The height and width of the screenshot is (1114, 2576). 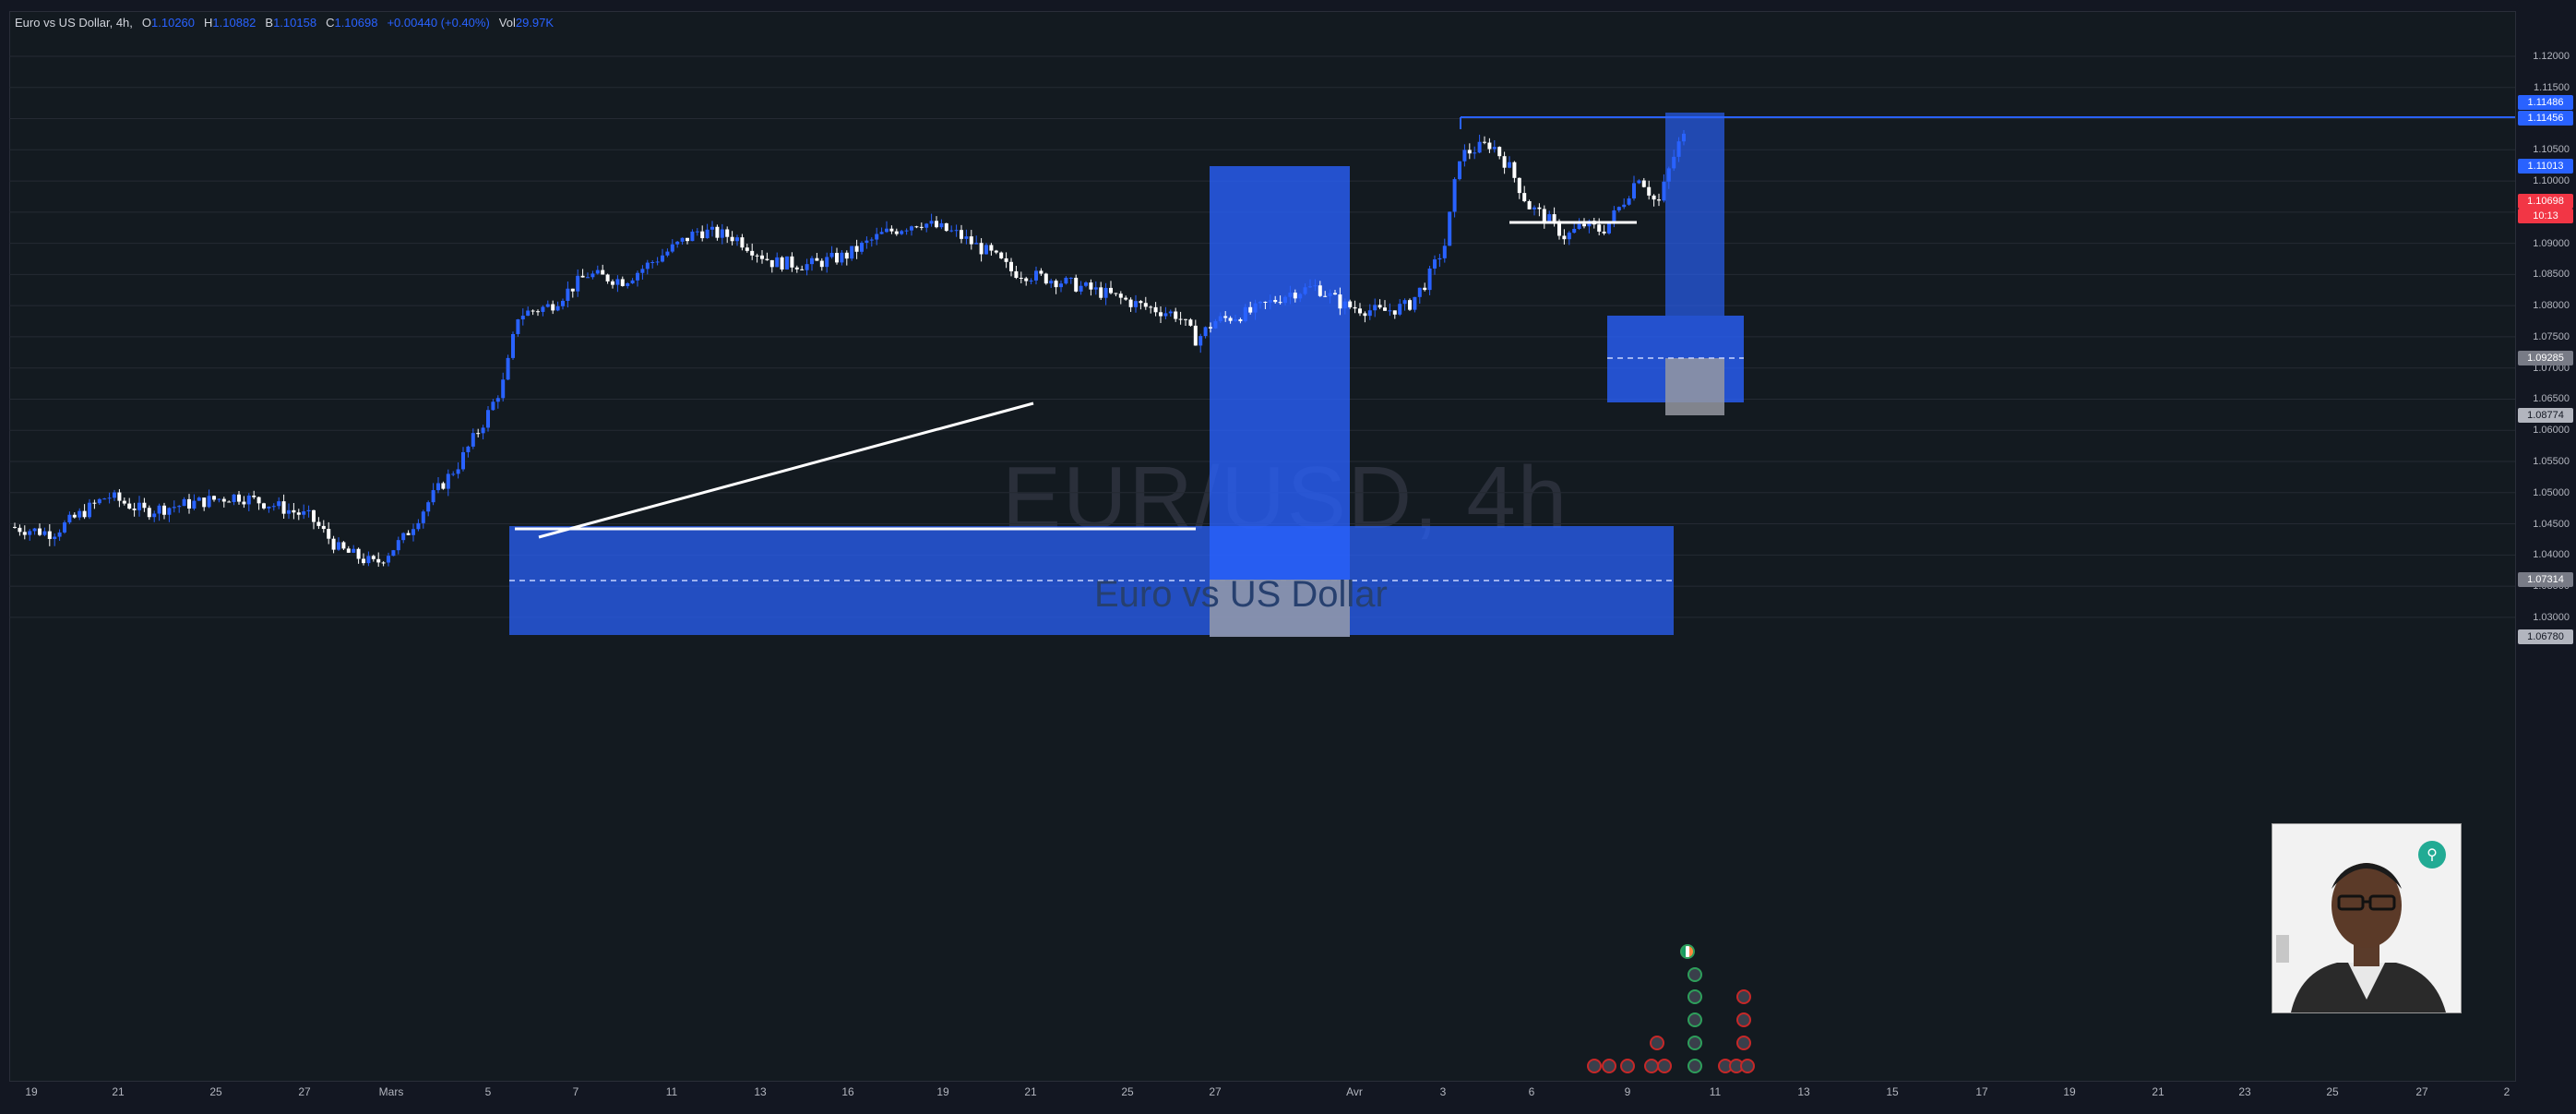 What do you see at coordinates (2432, 855) in the screenshot?
I see `search-icon: ⚲` at bounding box center [2432, 855].